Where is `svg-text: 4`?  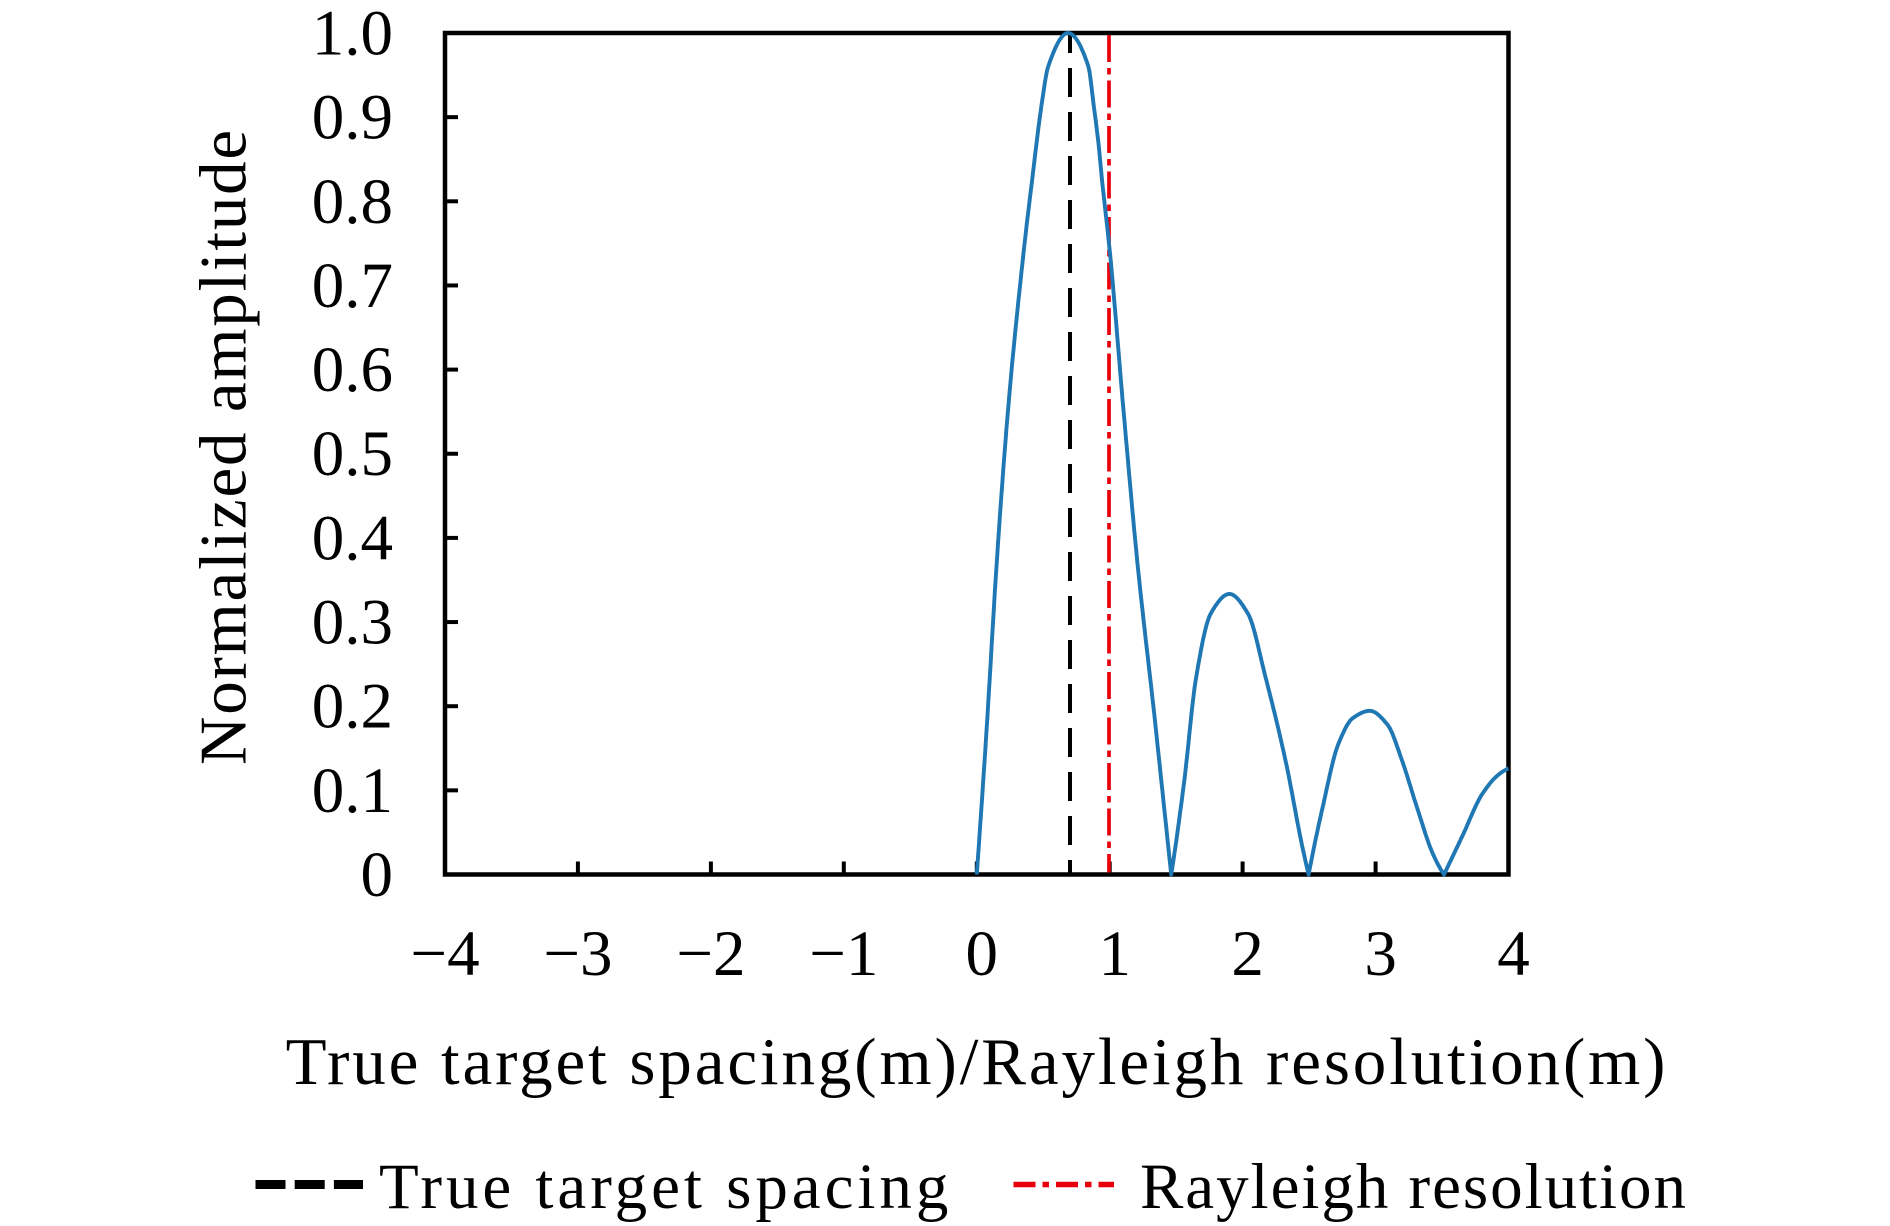
svg-text: 4 is located at coordinates (1513, 954).